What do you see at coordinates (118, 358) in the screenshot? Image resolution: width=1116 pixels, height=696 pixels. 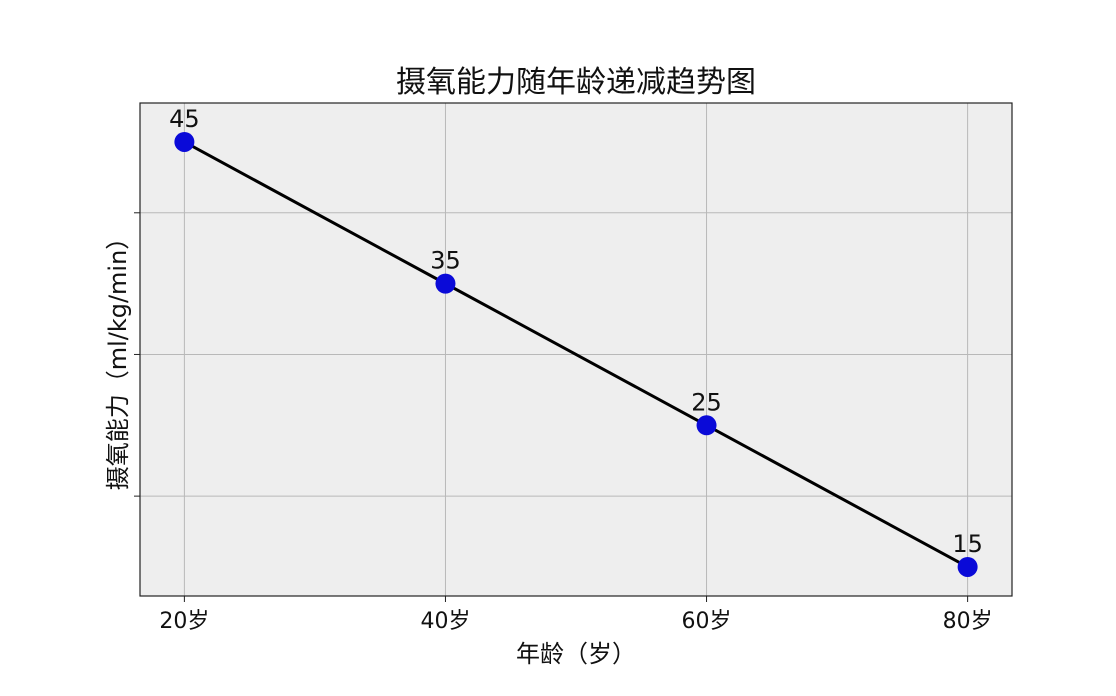 I see `y-axis-label: 摄氧能力（ml/kg/min）` at bounding box center [118, 358].